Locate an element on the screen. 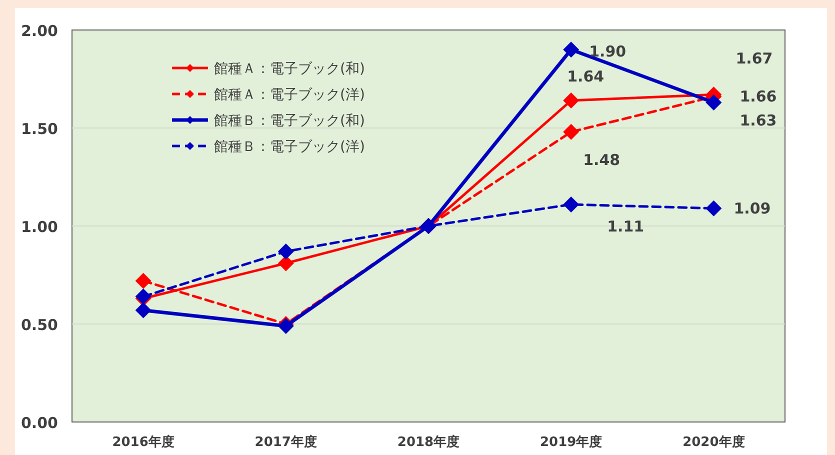  y-tick-label: 1.00 is located at coordinates (39, 227).